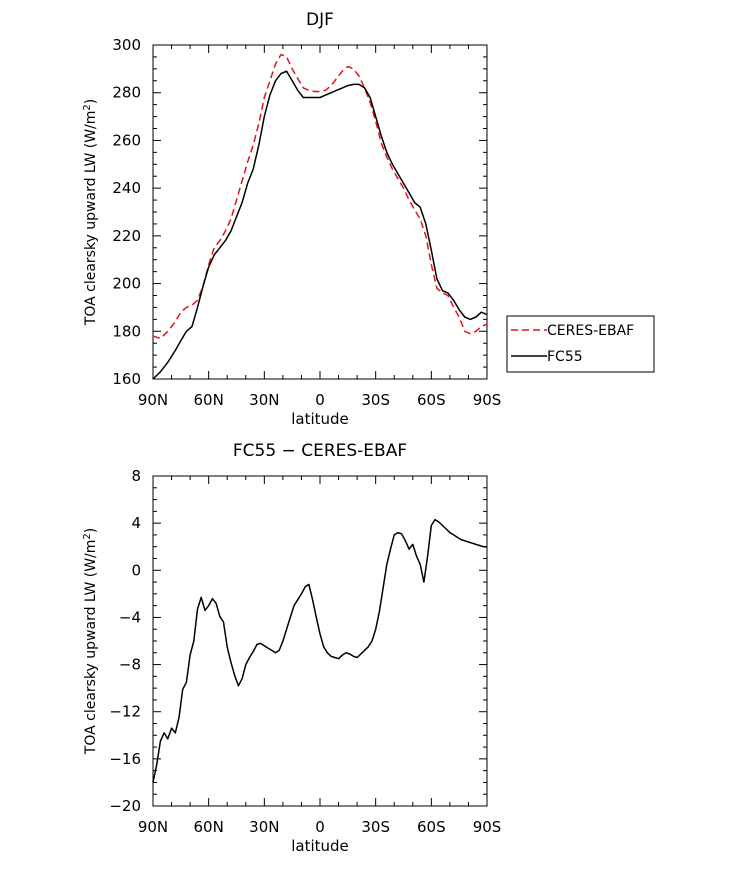 This screenshot has height=870, width=733. What do you see at coordinates (565, 357) in the screenshot?
I see `legend-label: FC55` at bounding box center [565, 357].